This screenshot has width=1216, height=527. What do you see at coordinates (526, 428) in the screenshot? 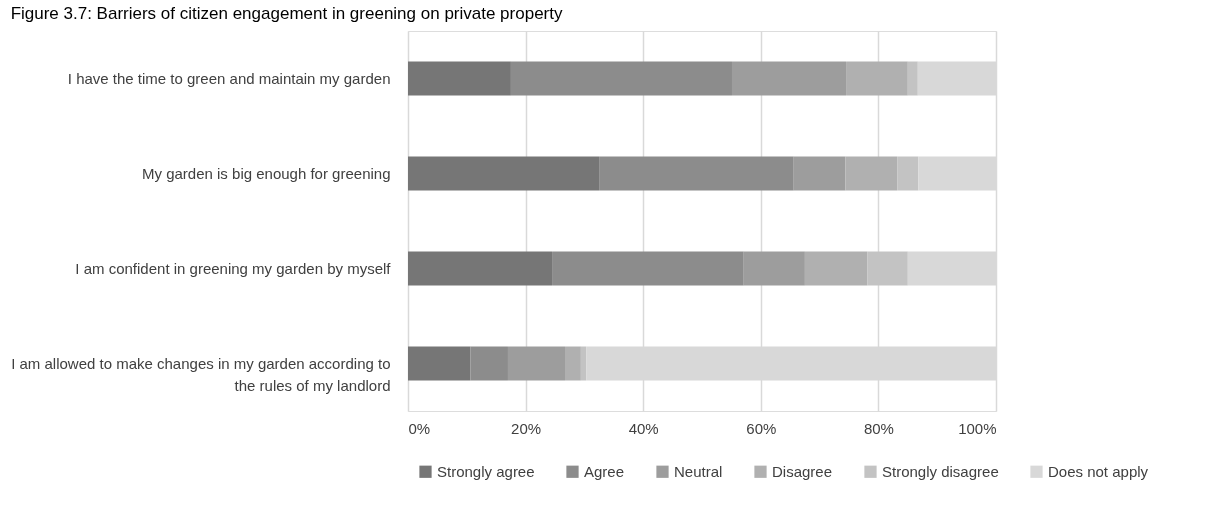
I see `x-tick-label: 20%` at bounding box center [526, 428].